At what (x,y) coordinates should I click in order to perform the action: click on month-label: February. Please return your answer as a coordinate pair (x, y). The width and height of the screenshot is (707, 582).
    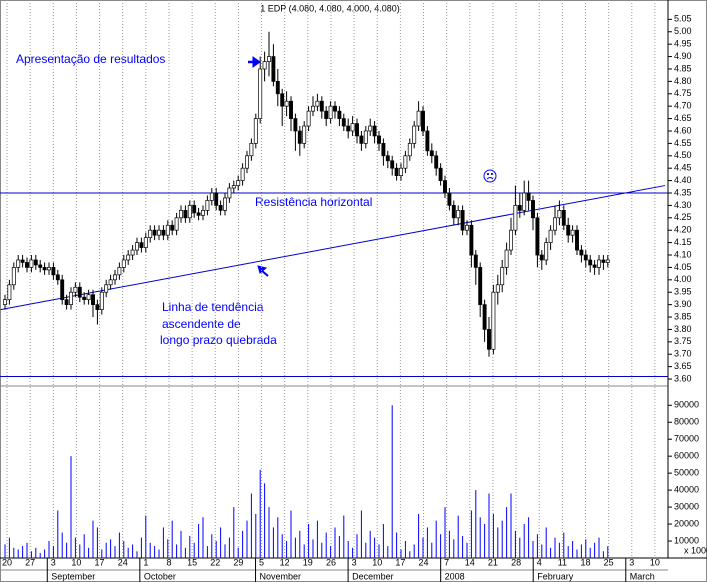
    Looking at the image, I should click on (555, 576).